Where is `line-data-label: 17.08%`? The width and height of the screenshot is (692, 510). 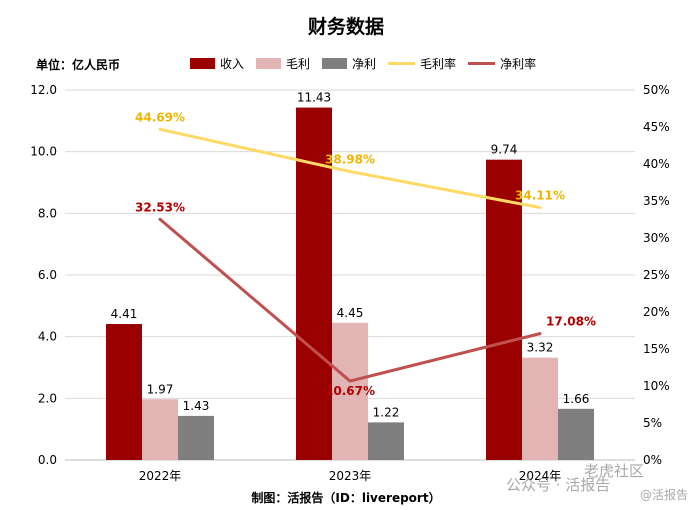
line-data-label: 17.08% is located at coordinates (571, 322).